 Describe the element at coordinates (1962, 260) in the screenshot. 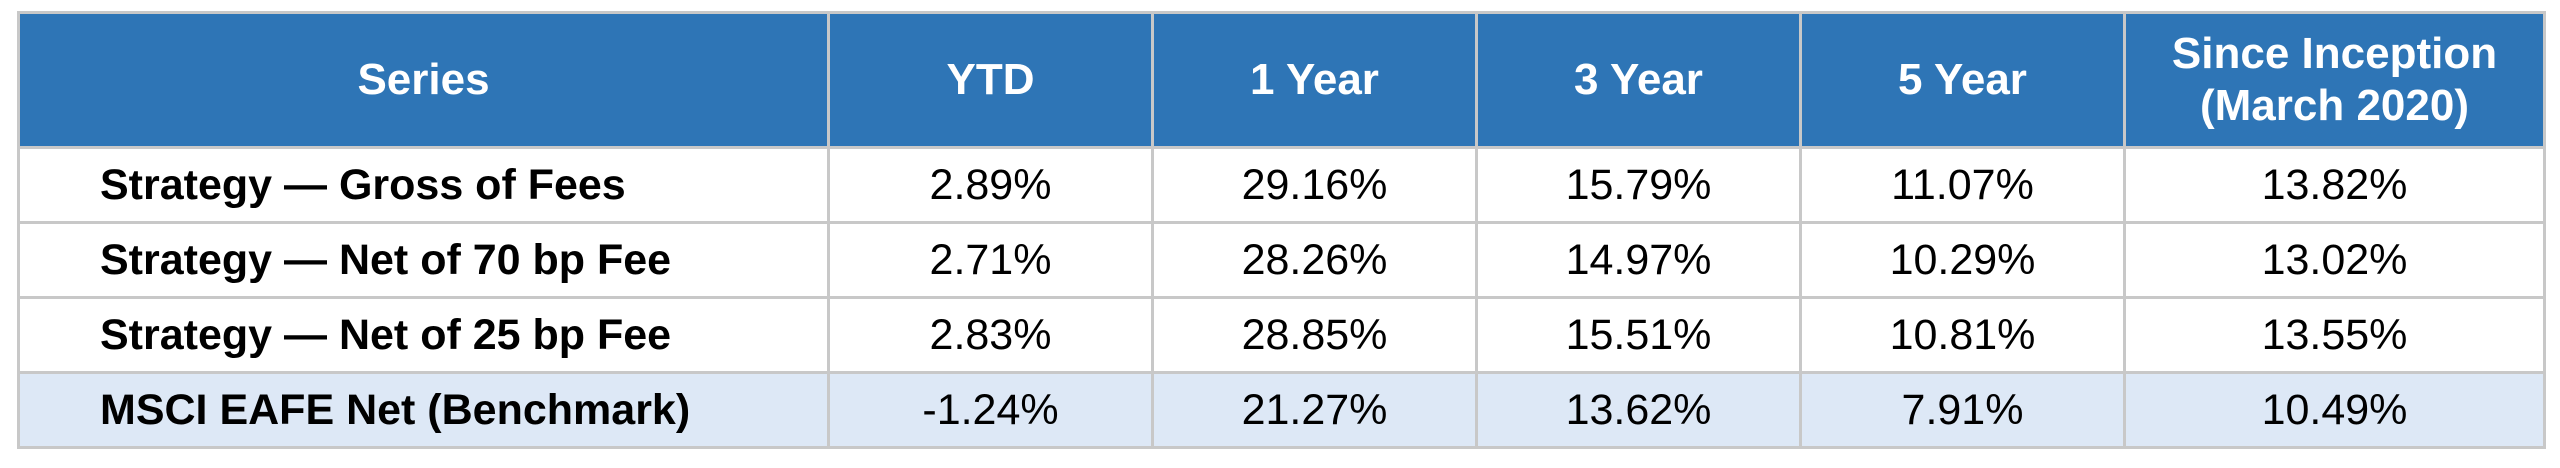

I see `cell-5-year: 10.29%` at that location.